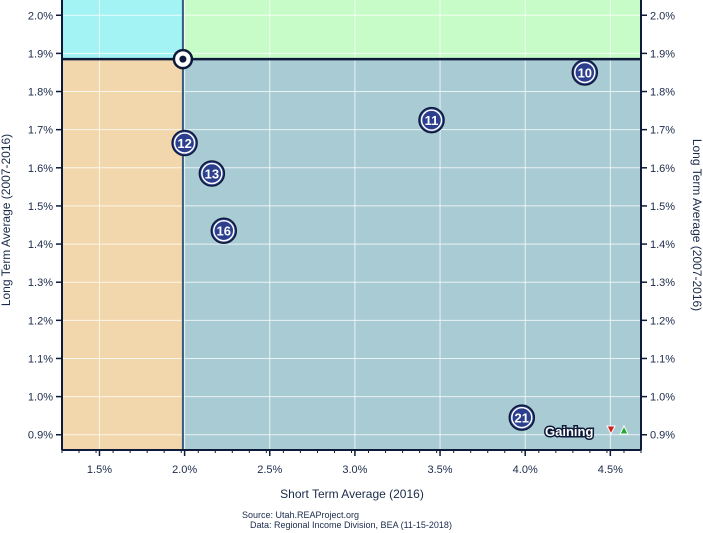 The height and width of the screenshot is (533, 703). I want to click on data-point-label: 13, so click(212, 174).